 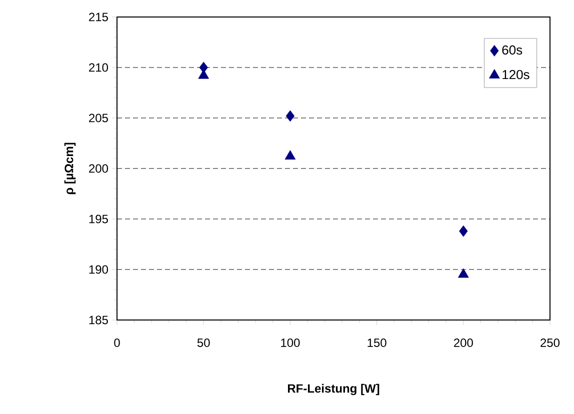 I want to click on y-tick-label: 200, so click(x=98, y=168).